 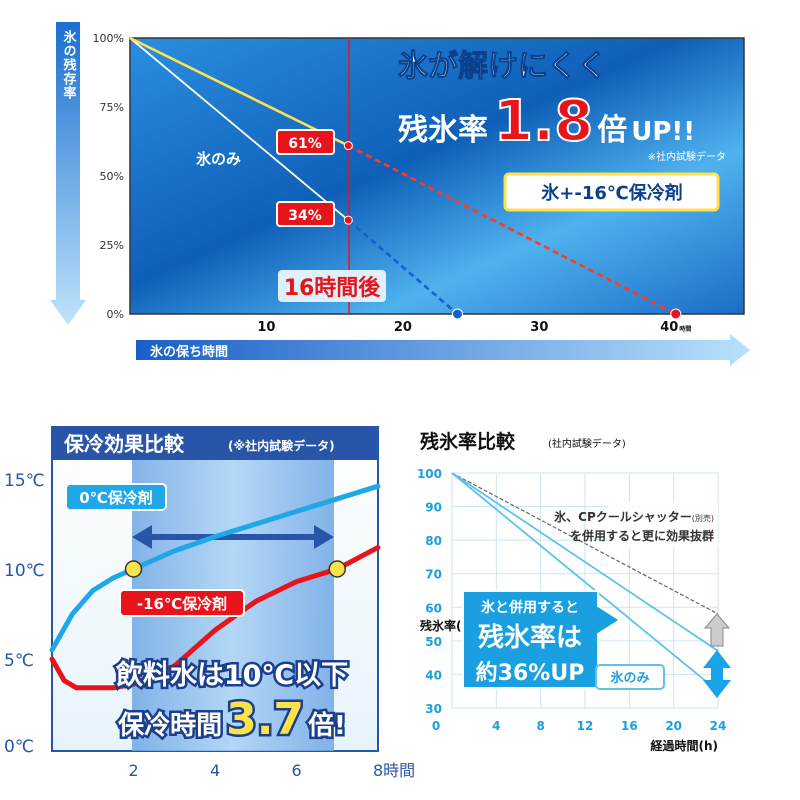 I want to click on headline-2: 残氷率 1.8 倍 UP!!, so click(x=546, y=121).